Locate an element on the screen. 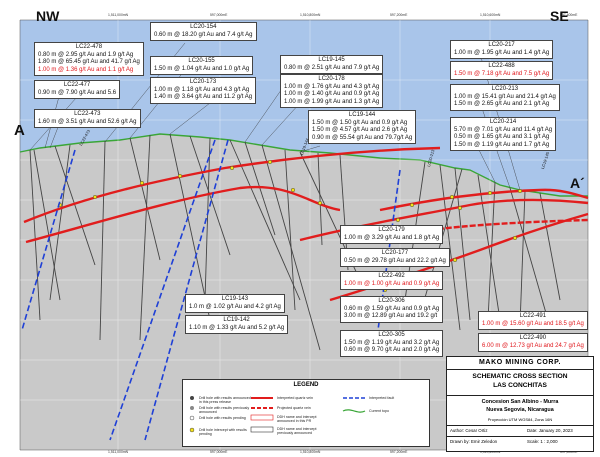 The width and height of the screenshot is (600, 457). title-line-1: SCHEMATIC CROSS SECTION is located at coordinates (520, 376).